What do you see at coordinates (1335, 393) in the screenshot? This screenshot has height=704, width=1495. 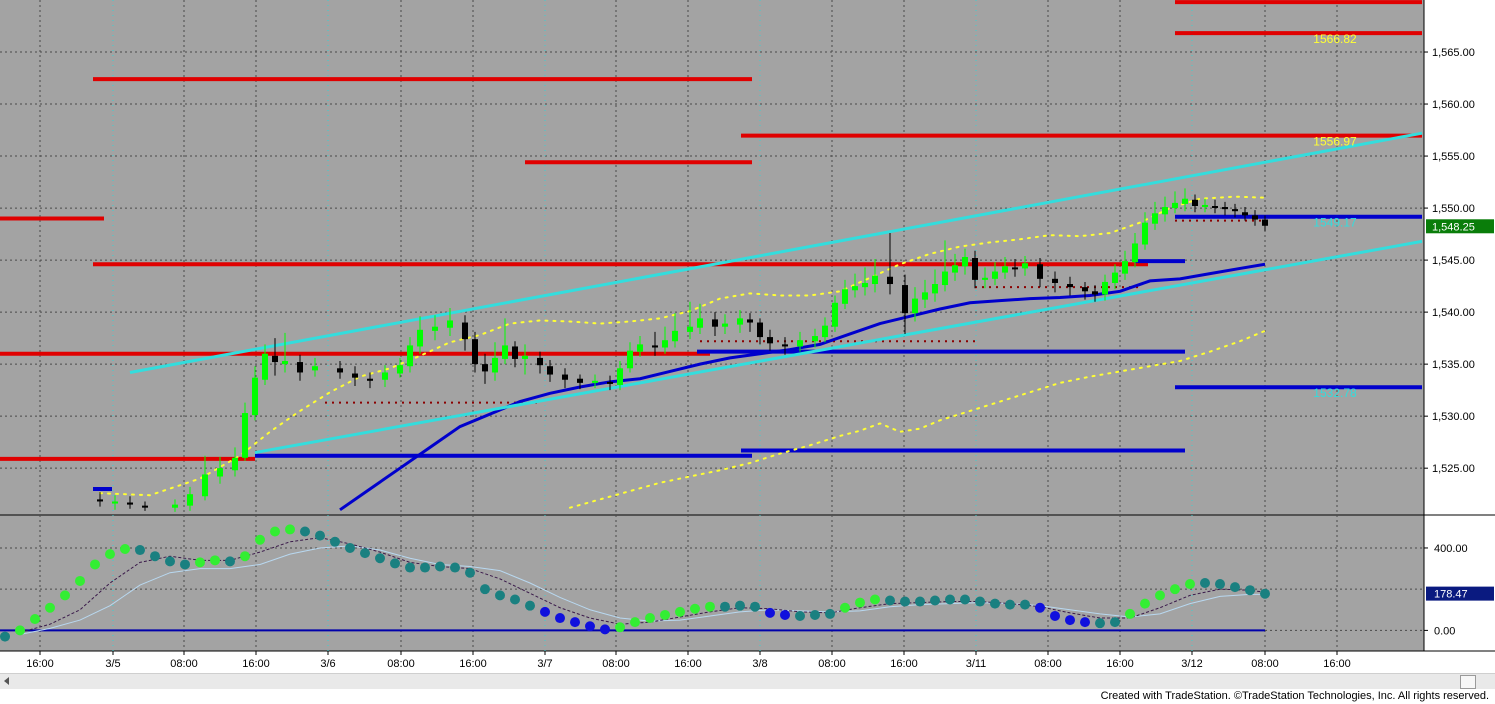 I see `level-value-label: 1532.78` at bounding box center [1335, 393].